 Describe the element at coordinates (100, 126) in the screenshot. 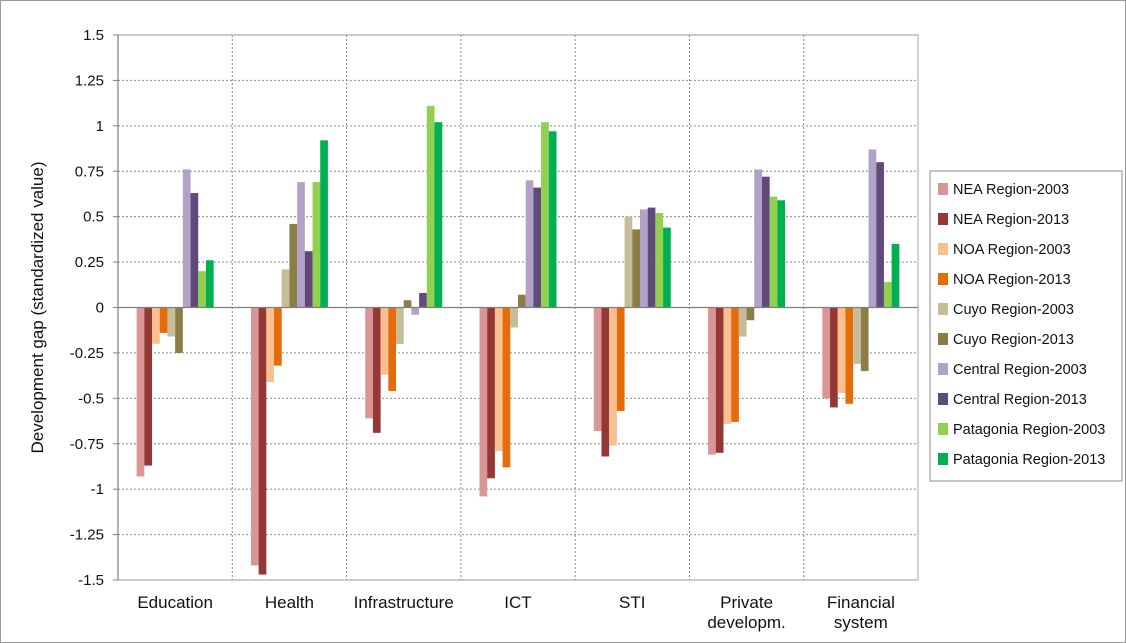

I see `y-tick-label: 1` at that location.